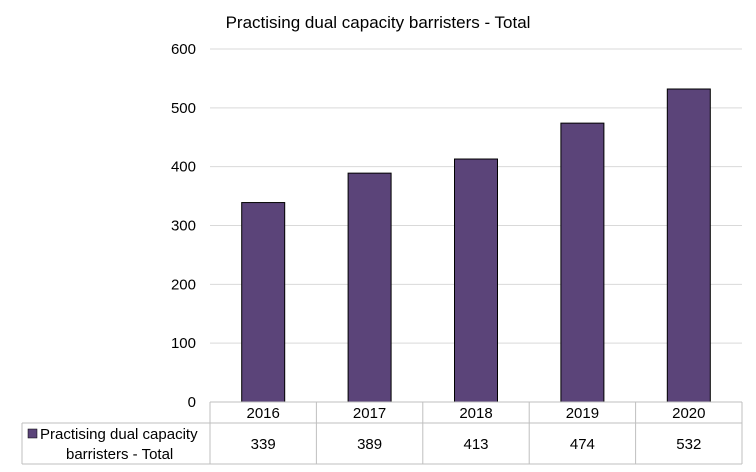 The height and width of the screenshot is (472, 756). Describe the element at coordinates (369, 413) in the screenshot. I see `x-category-label: 2017` at that location.